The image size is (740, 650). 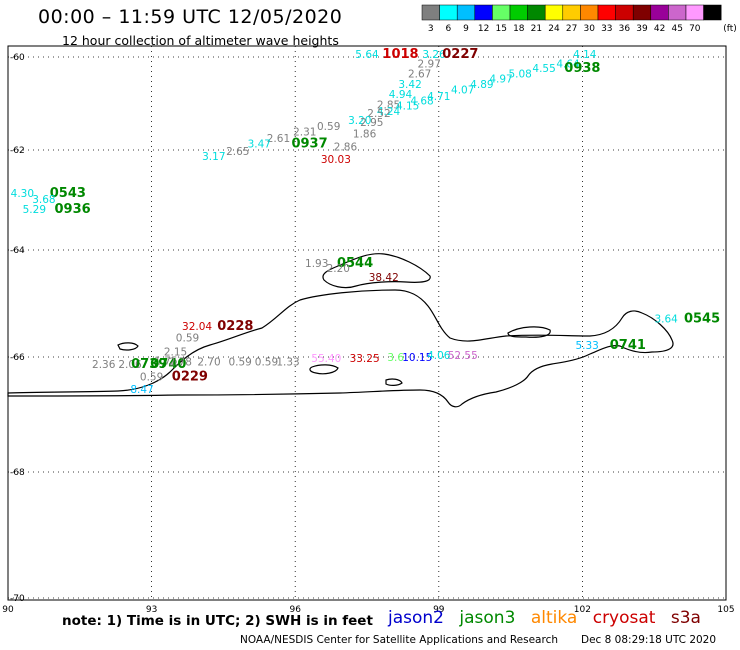 I want to click on legend-label: 15, so click(x=500, y=29).